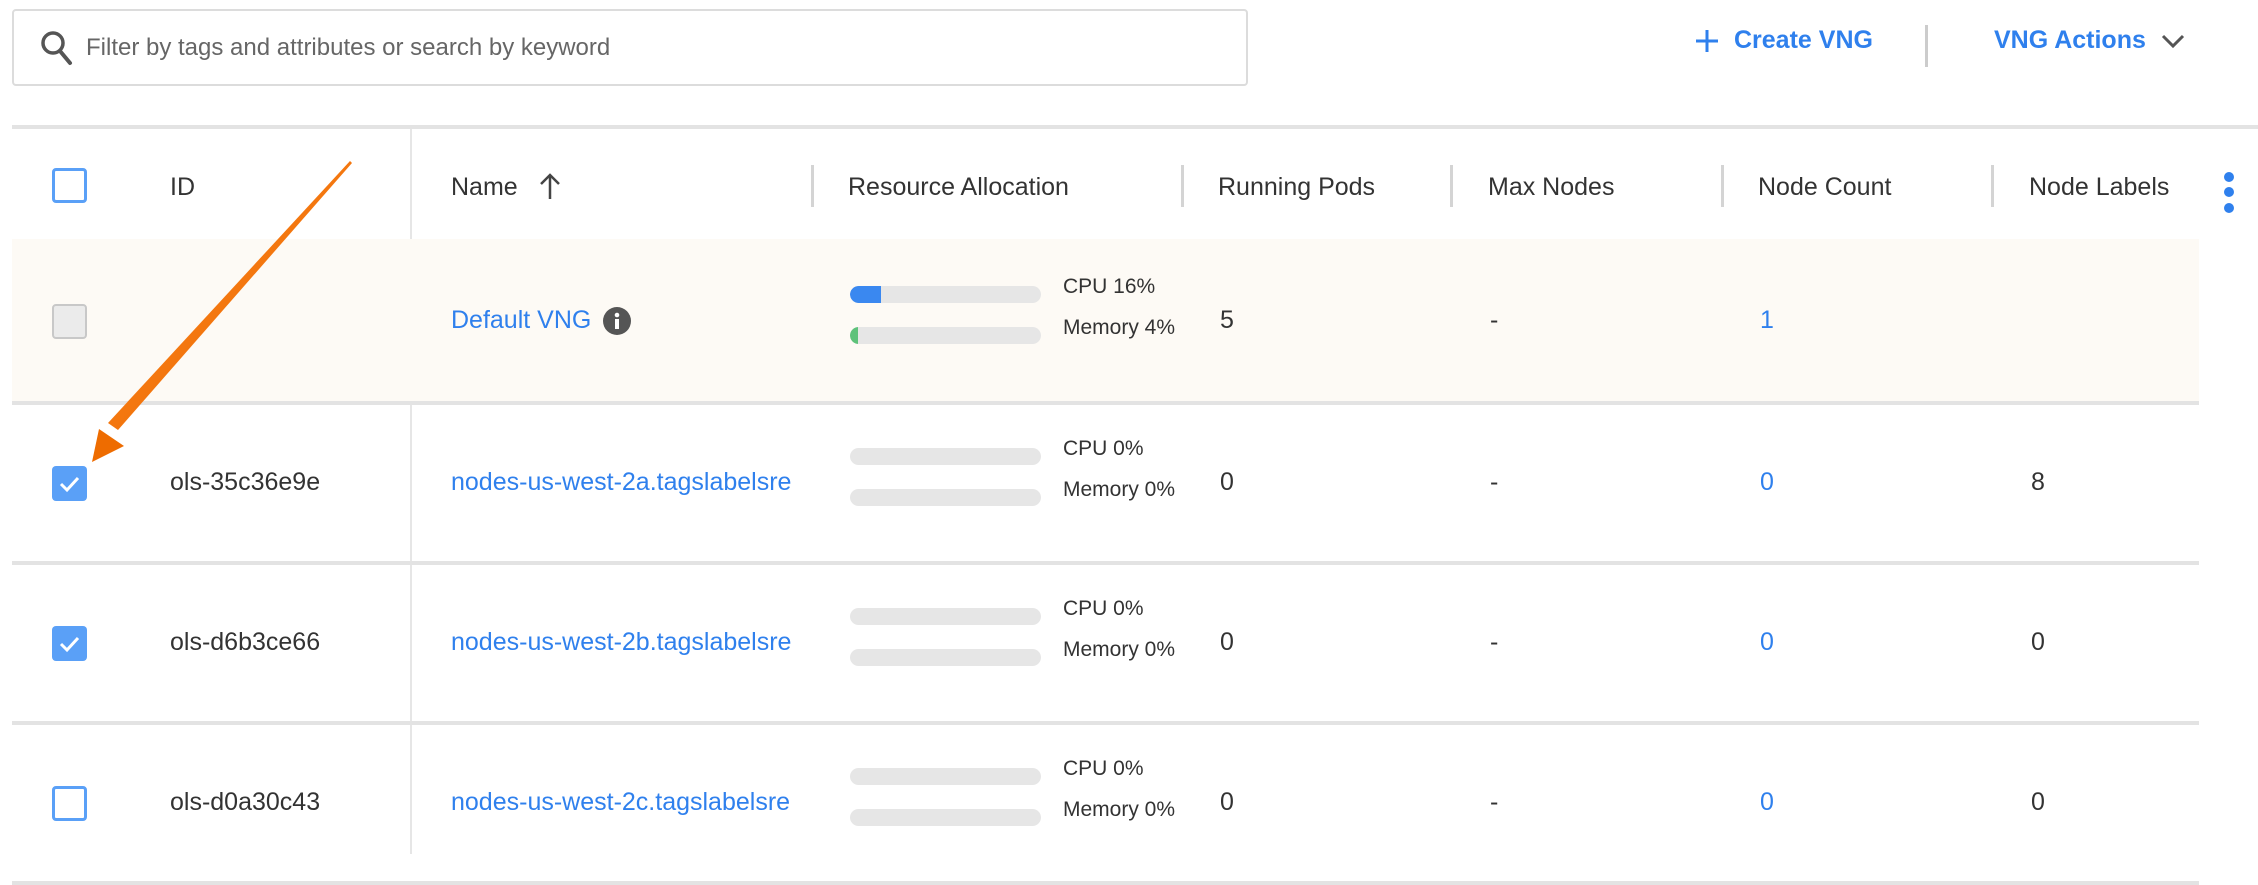  I want to click on select-all-checkbox, so click(69, 185).